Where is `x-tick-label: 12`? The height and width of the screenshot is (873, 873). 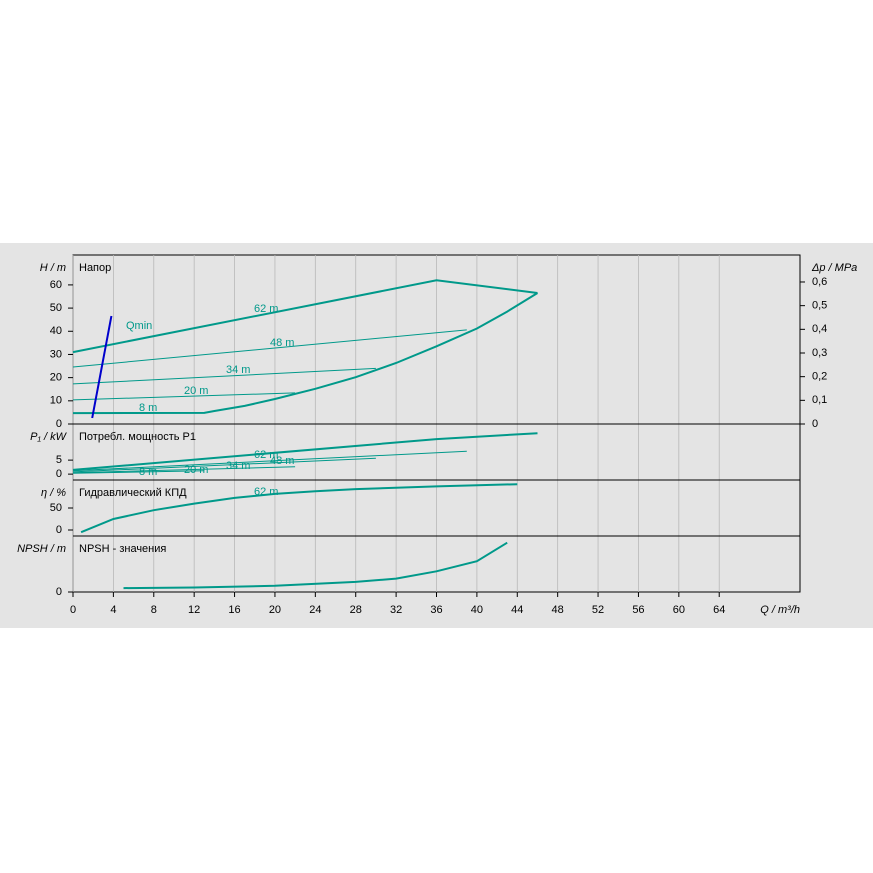
x-tick-label: 12 is located at coordinates (194, 610).